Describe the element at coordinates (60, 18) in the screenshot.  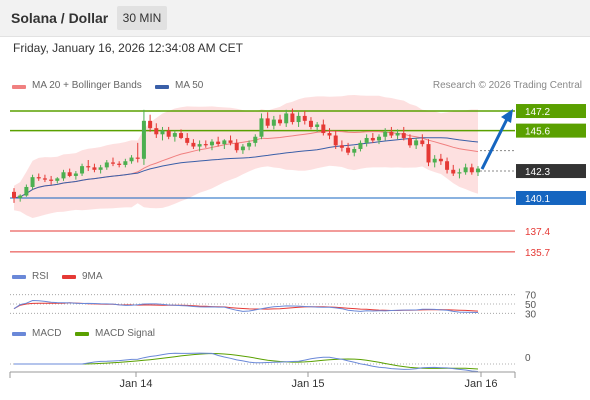
I see `instrument-title: Solana / Dollar` at that location.